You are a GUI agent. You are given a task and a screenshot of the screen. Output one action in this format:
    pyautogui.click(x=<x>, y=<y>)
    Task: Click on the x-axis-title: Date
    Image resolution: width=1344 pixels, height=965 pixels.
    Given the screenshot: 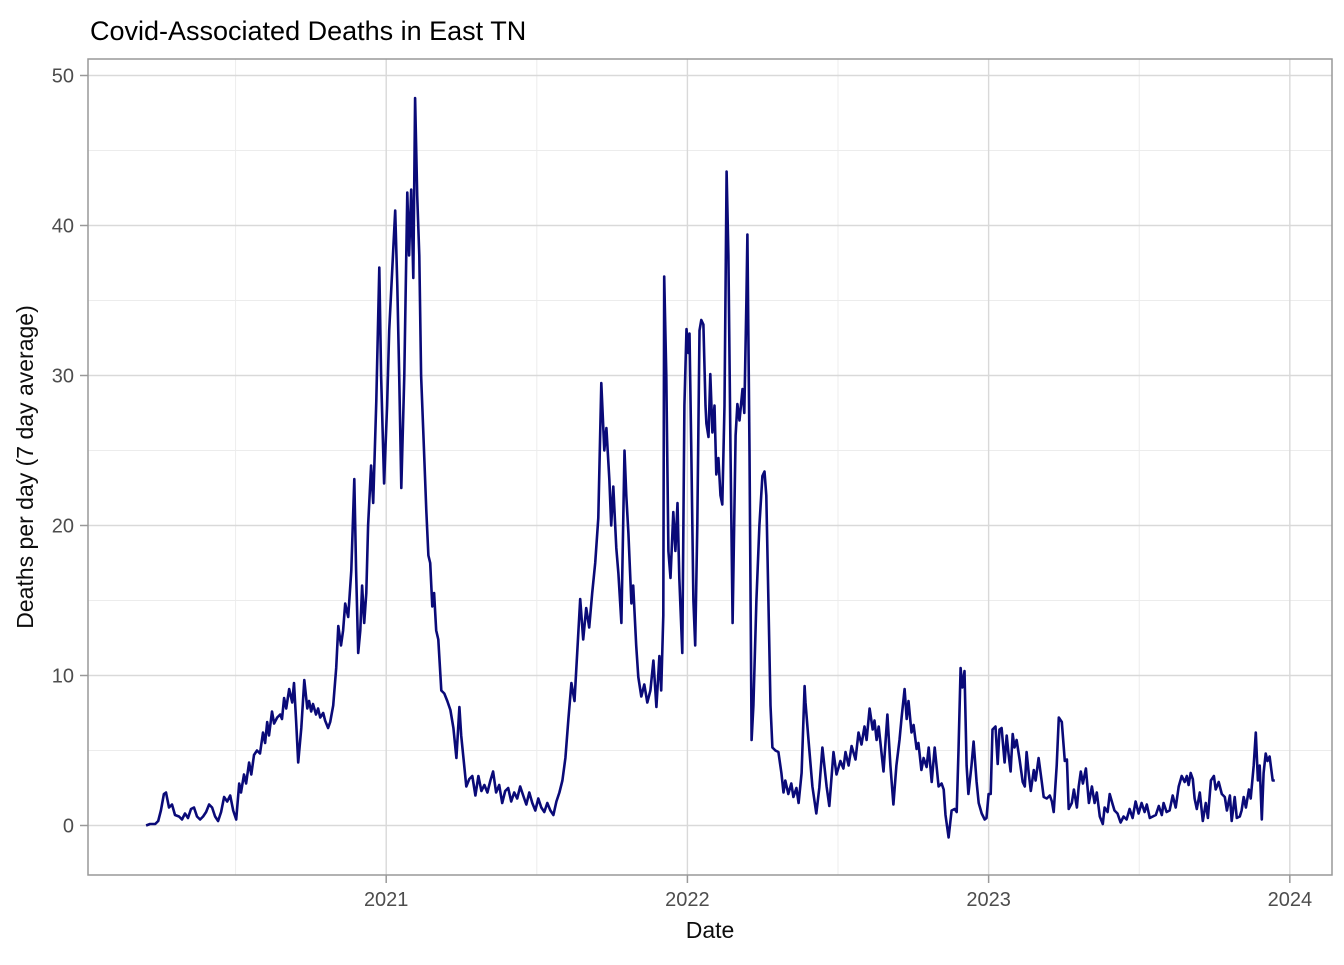 What is the action you would take?
    pyautogui.click(x=710, y=930)
    